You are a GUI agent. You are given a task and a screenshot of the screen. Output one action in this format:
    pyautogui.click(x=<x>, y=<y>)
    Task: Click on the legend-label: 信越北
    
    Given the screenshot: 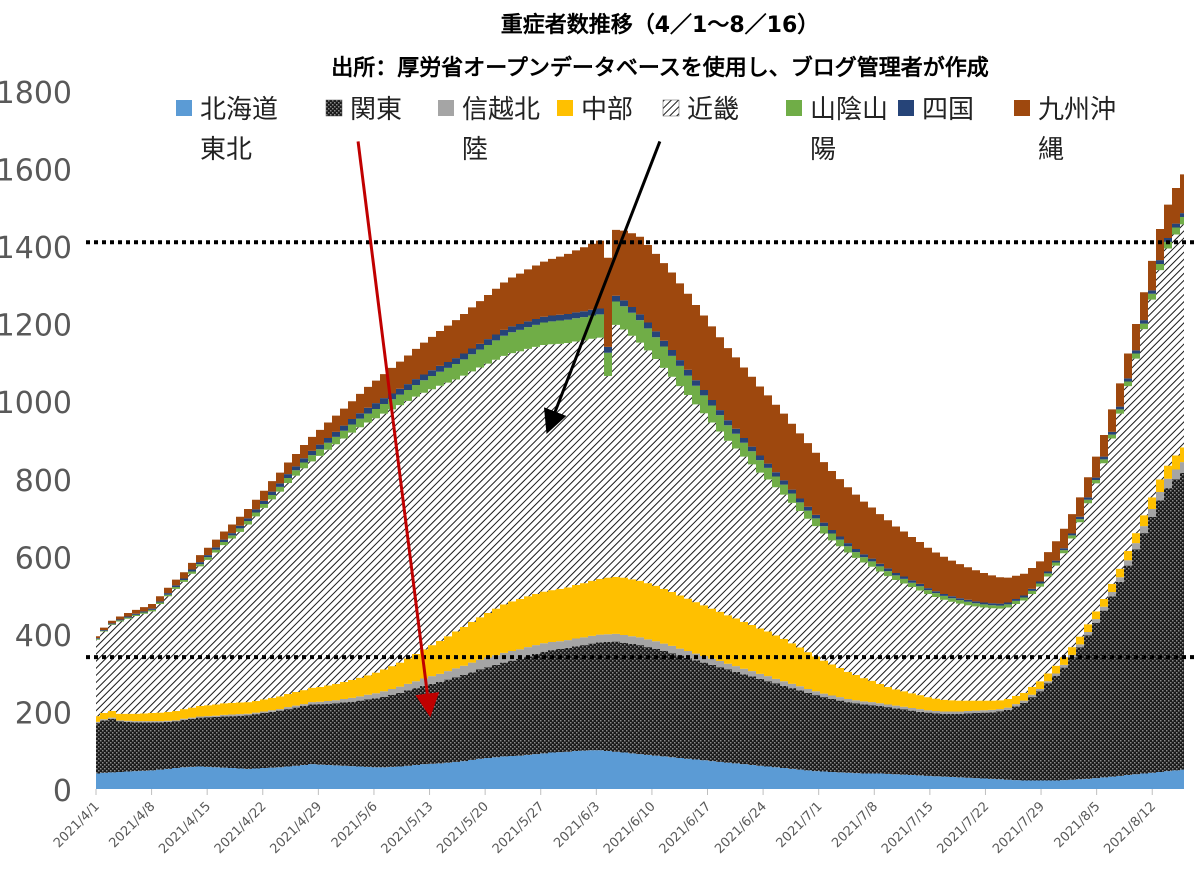 What is the action you would take?
    pyautogui.click(x=501, y=110)
    